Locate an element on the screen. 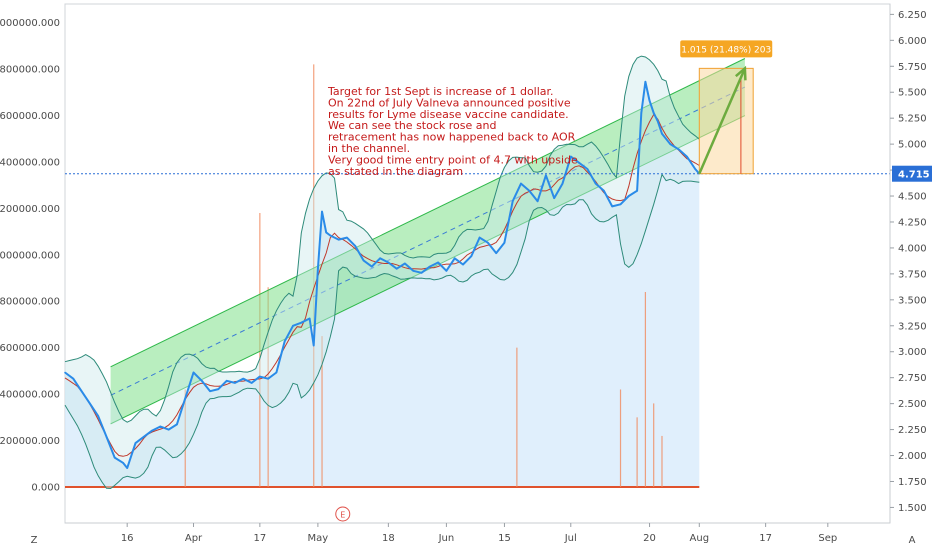  time-tick-label: May is located at coordinates (318, 538).